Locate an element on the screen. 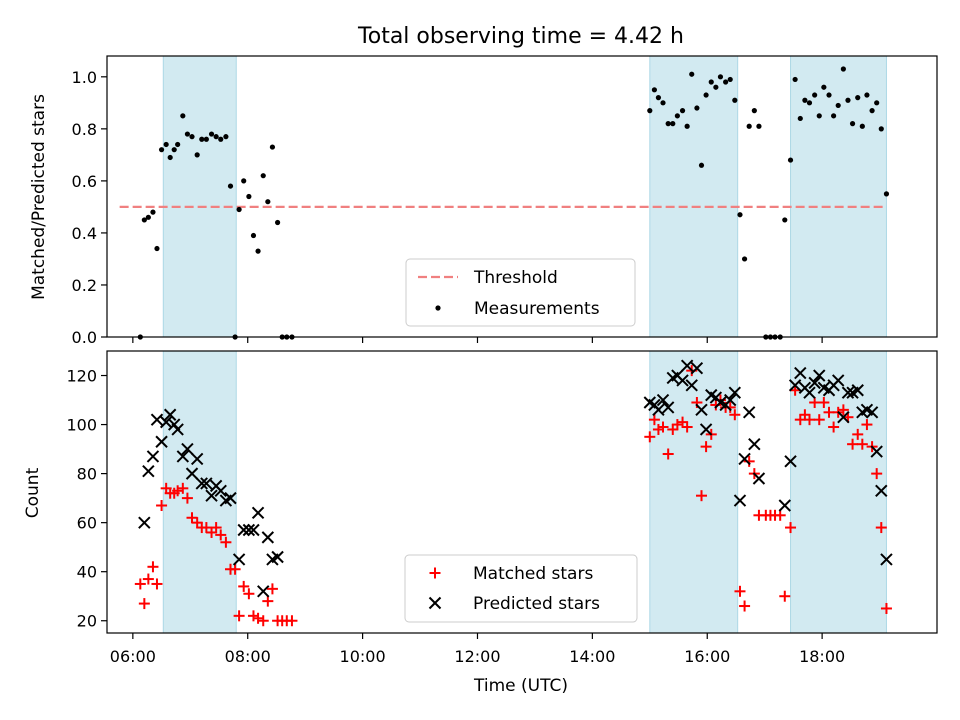 The image size is (960, 720). bottom-y-axis: 20 40 60 80 100 120 is located at coordinates (86, 499).